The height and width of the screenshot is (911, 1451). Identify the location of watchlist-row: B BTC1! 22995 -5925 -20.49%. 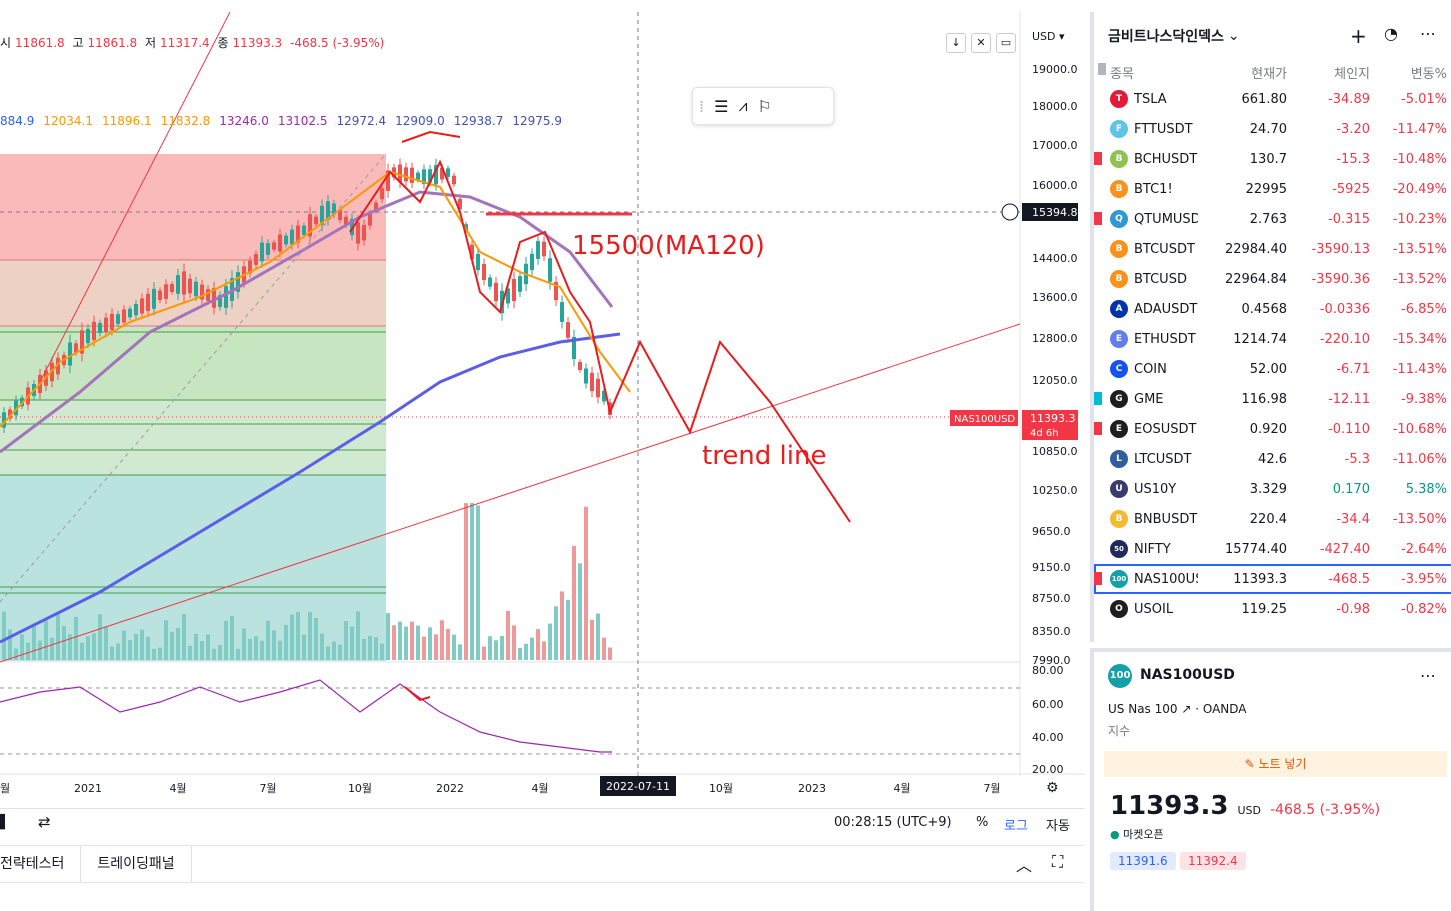
(1272, 189).